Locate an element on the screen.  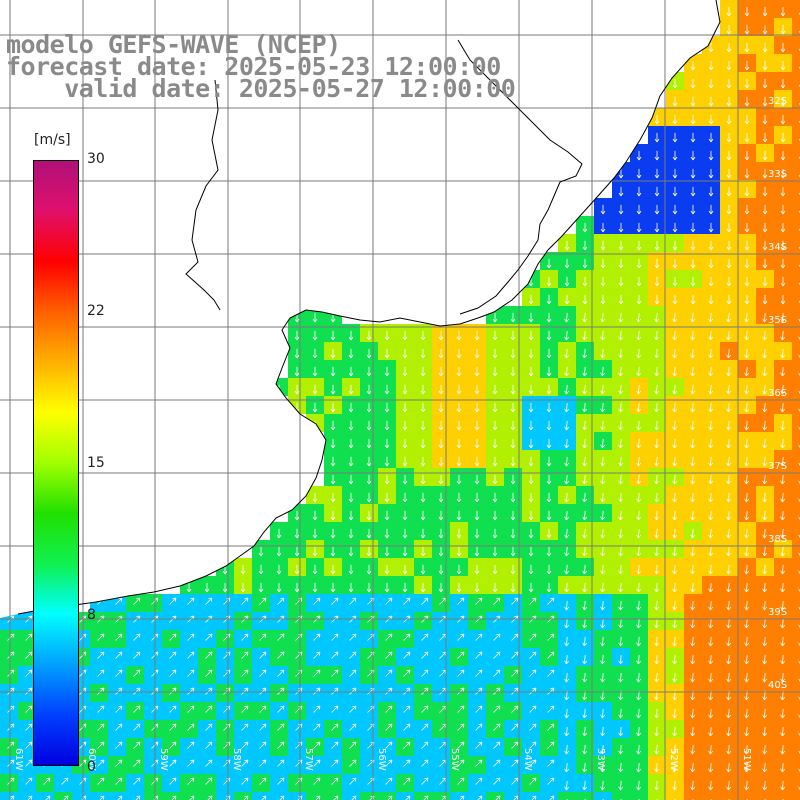
colorbar-unit: [m/s] is located at coordinates (52, 140).